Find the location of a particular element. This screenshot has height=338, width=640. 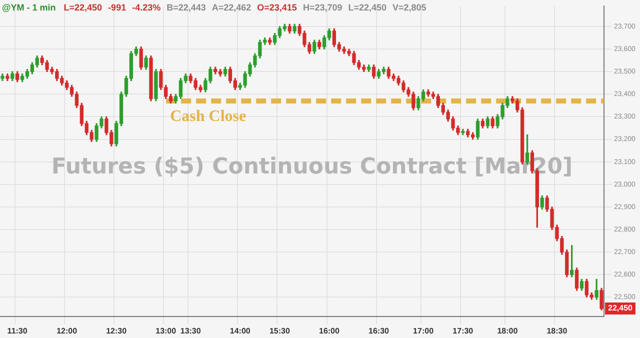

x-tick-label: 12:30 is located at coordinates (117, 331).